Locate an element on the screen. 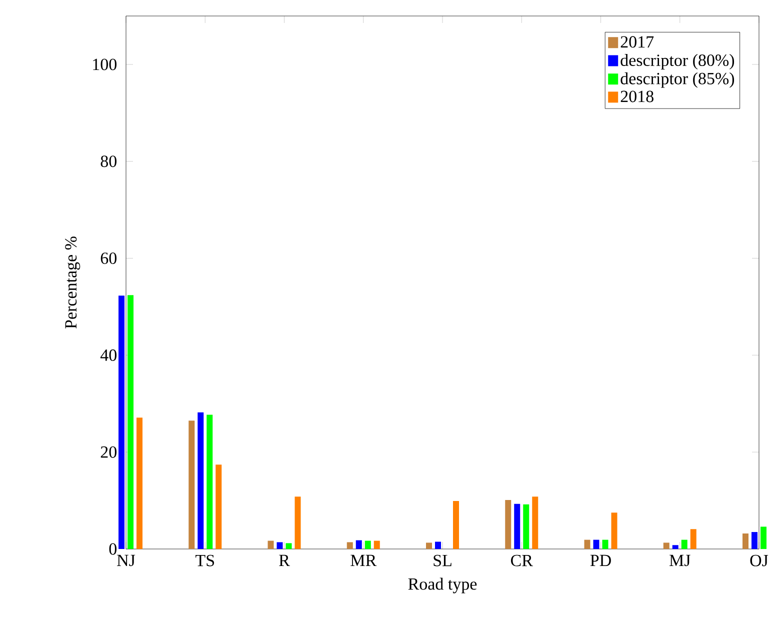 The image size is (779, 644). x-tick-label: R is located at coordinates (284, 560).